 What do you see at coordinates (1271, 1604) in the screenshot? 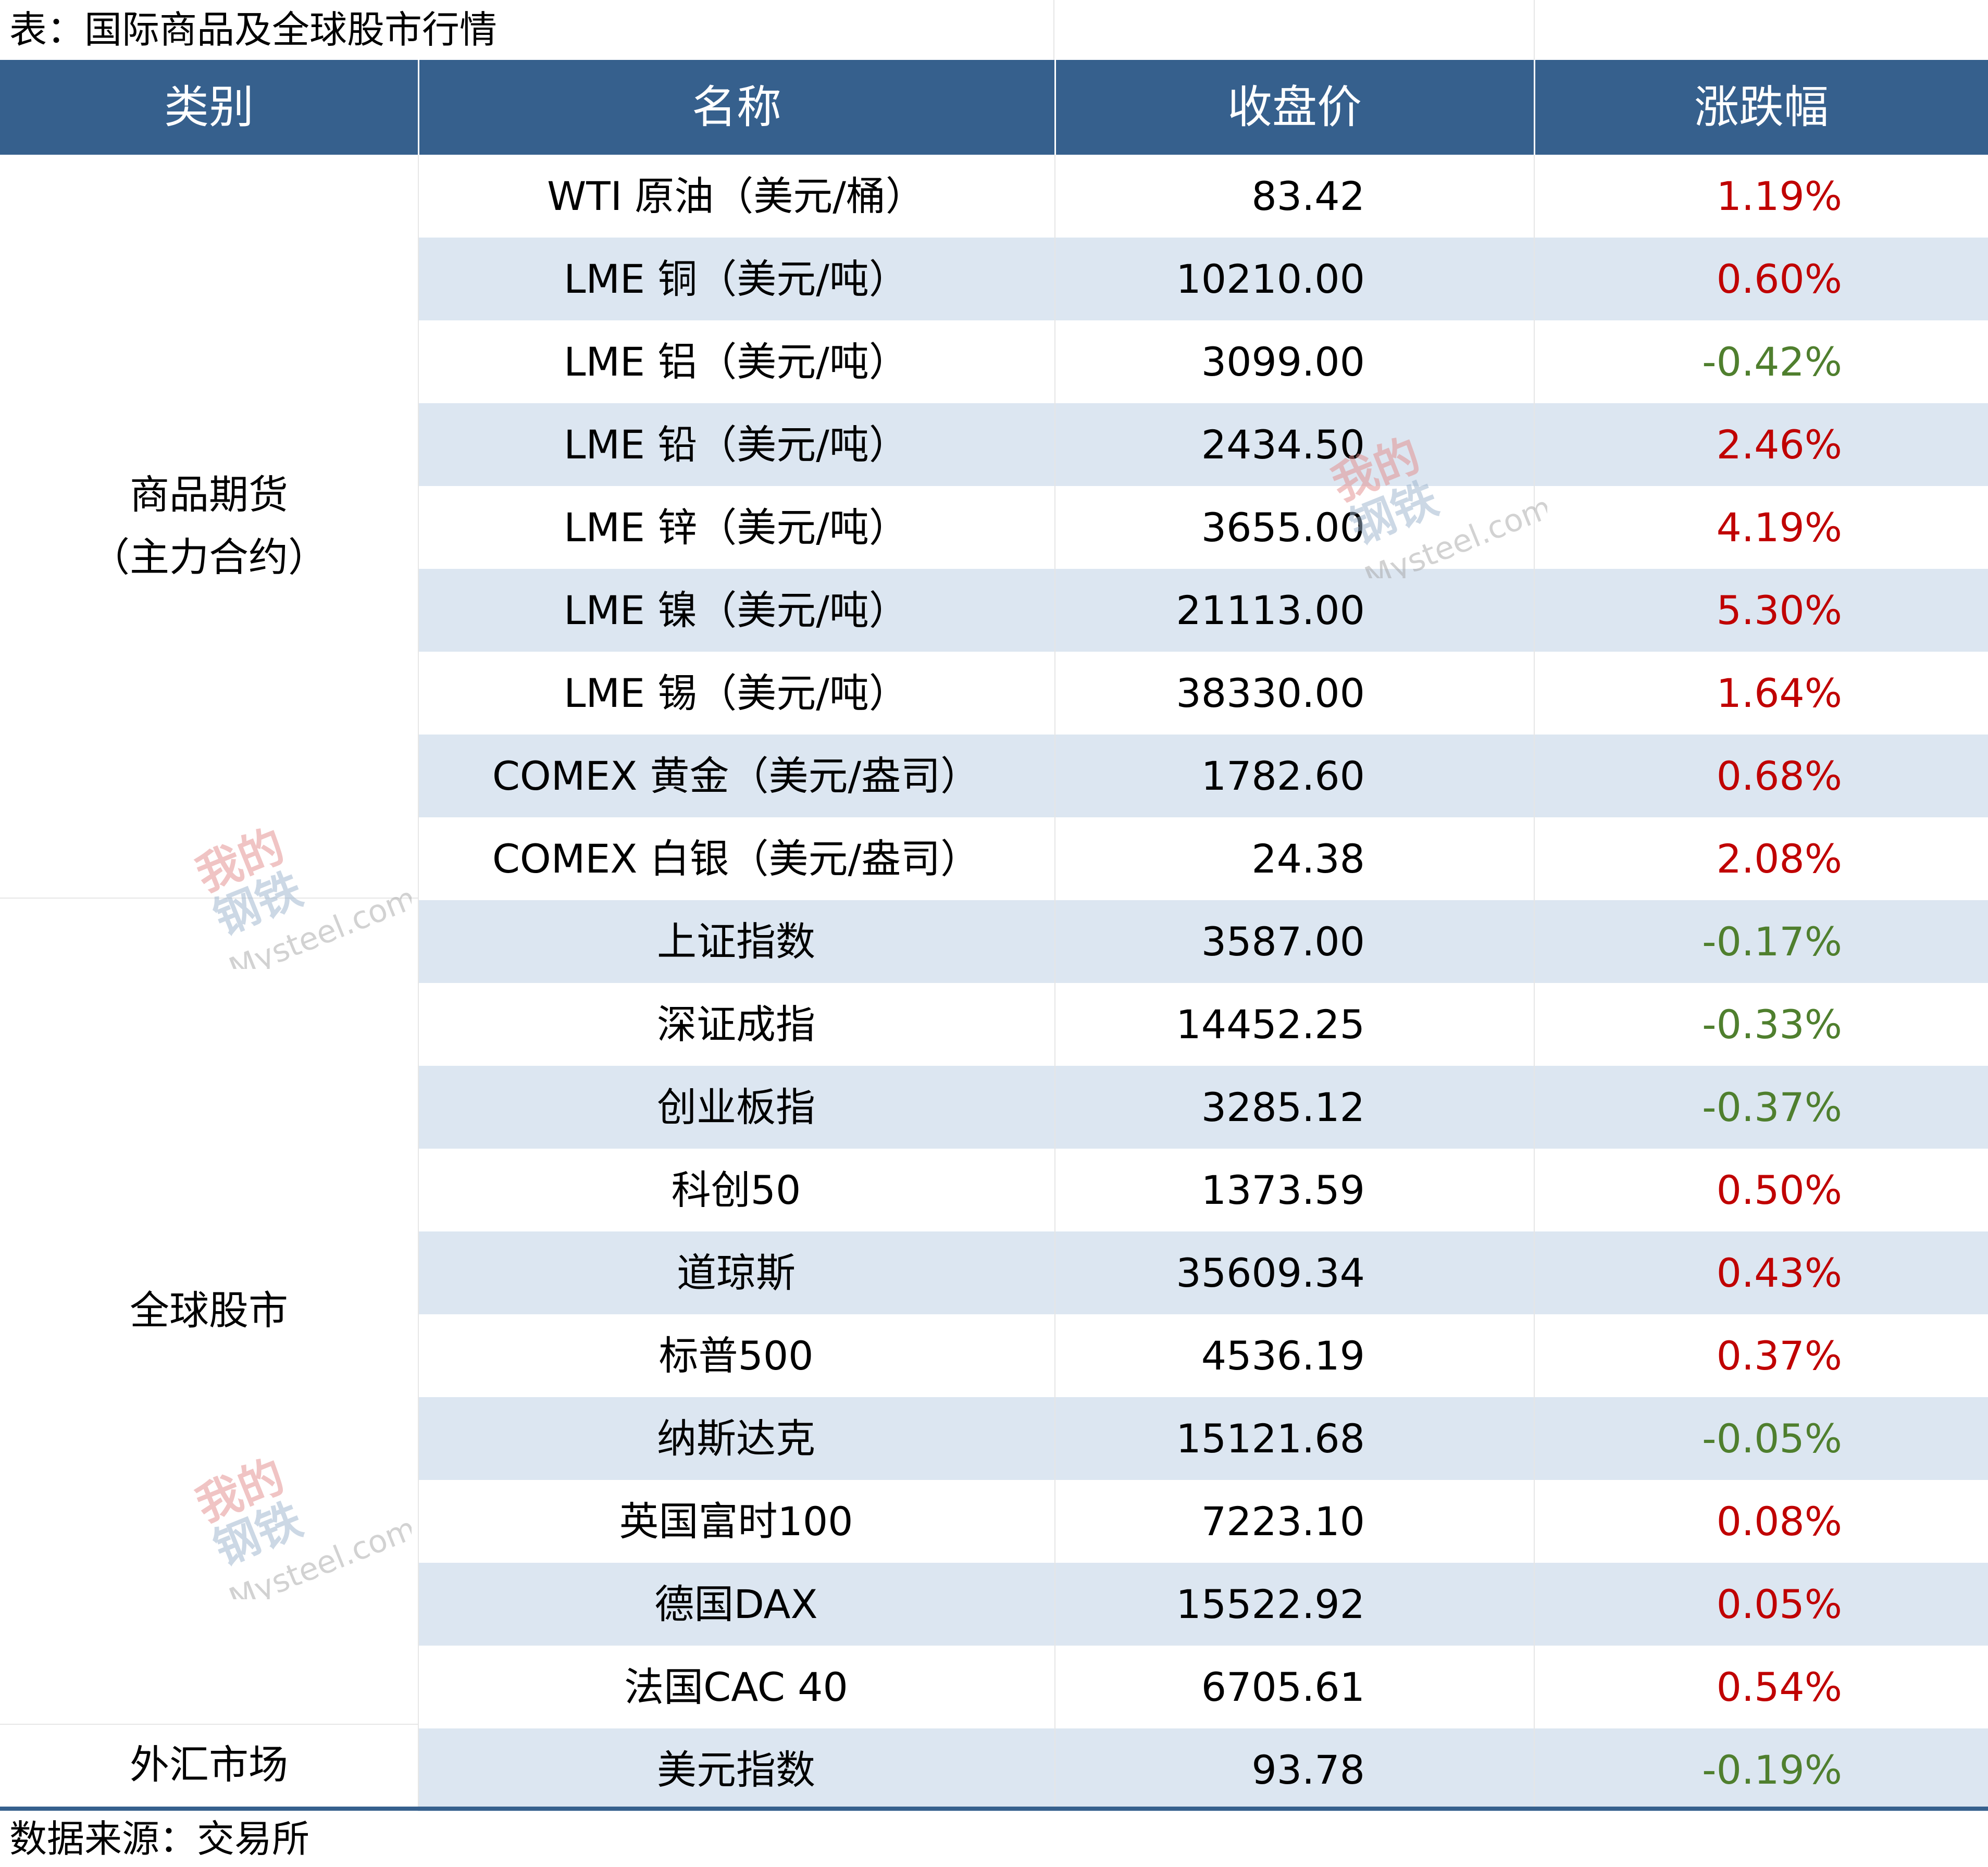
I see `row-close-price: 15522.92` at bounding box center [1271, 1604].